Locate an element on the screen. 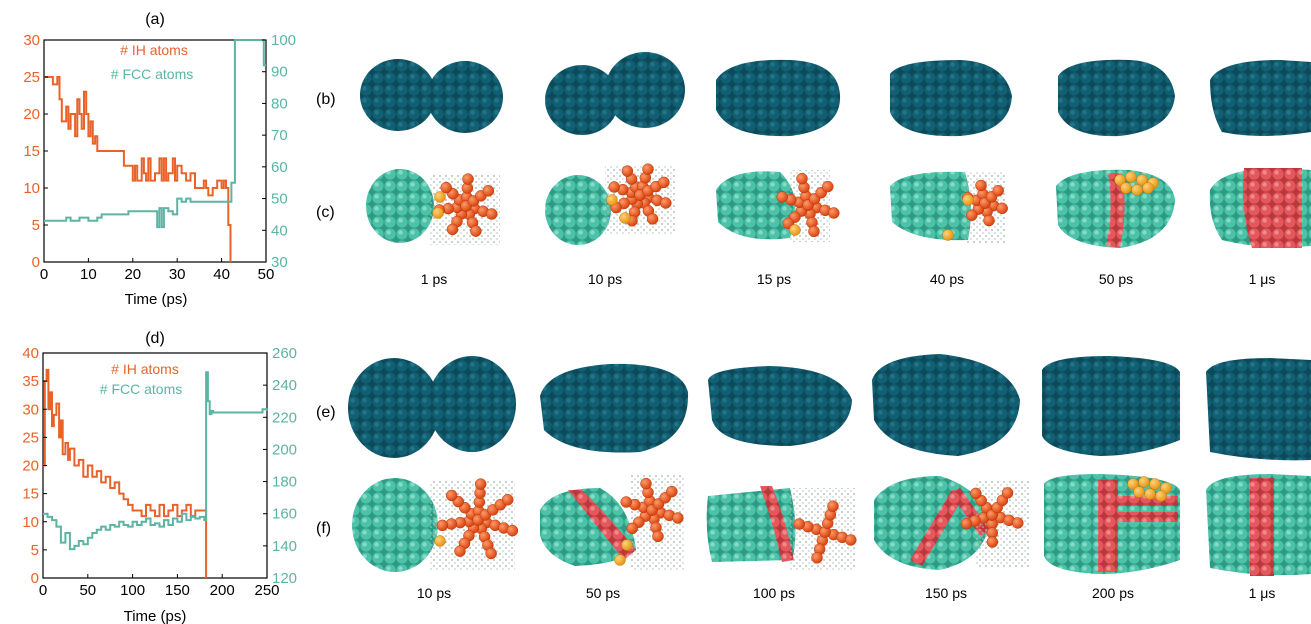 The height and width of the screenshot is (624, 1311). time-label-c5: 50 ps is located at coordinates (1116, 279).